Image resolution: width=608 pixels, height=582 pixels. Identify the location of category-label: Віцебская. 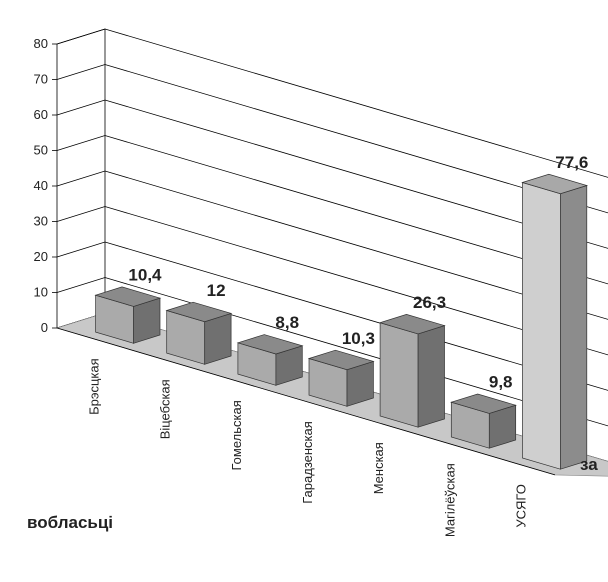
(165, 409).